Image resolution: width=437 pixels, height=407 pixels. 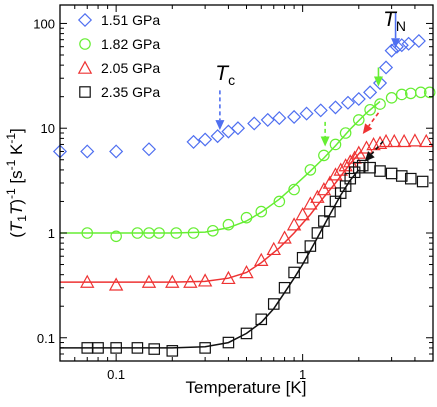 What do you see at coordinates (130, 20) in the screenshot?
I see `legend-label: 1.51 GPa` at bounding box center [130, 20].